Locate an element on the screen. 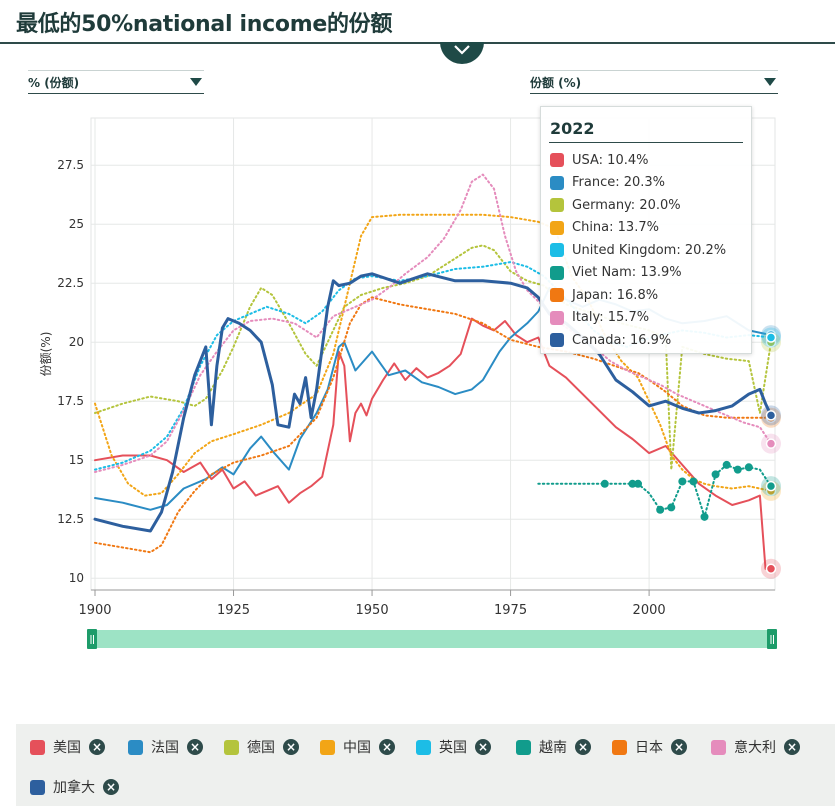 Image resolution: width=835 pixels, height=806 pixels. range-slider-track is located at coordinates (432, 639).